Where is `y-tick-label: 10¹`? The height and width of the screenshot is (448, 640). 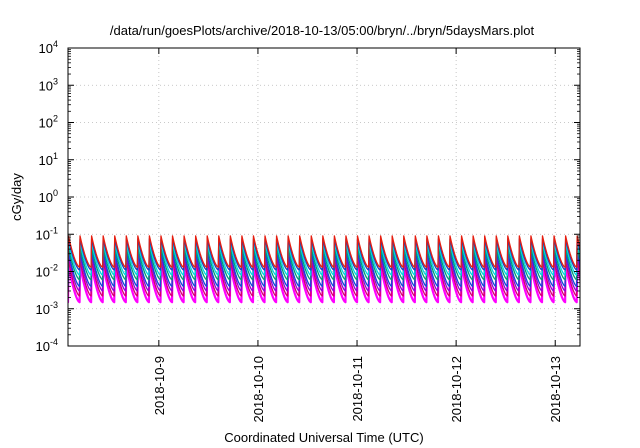 y-tick-label: 10¹ is located at coordinates (48, 159).